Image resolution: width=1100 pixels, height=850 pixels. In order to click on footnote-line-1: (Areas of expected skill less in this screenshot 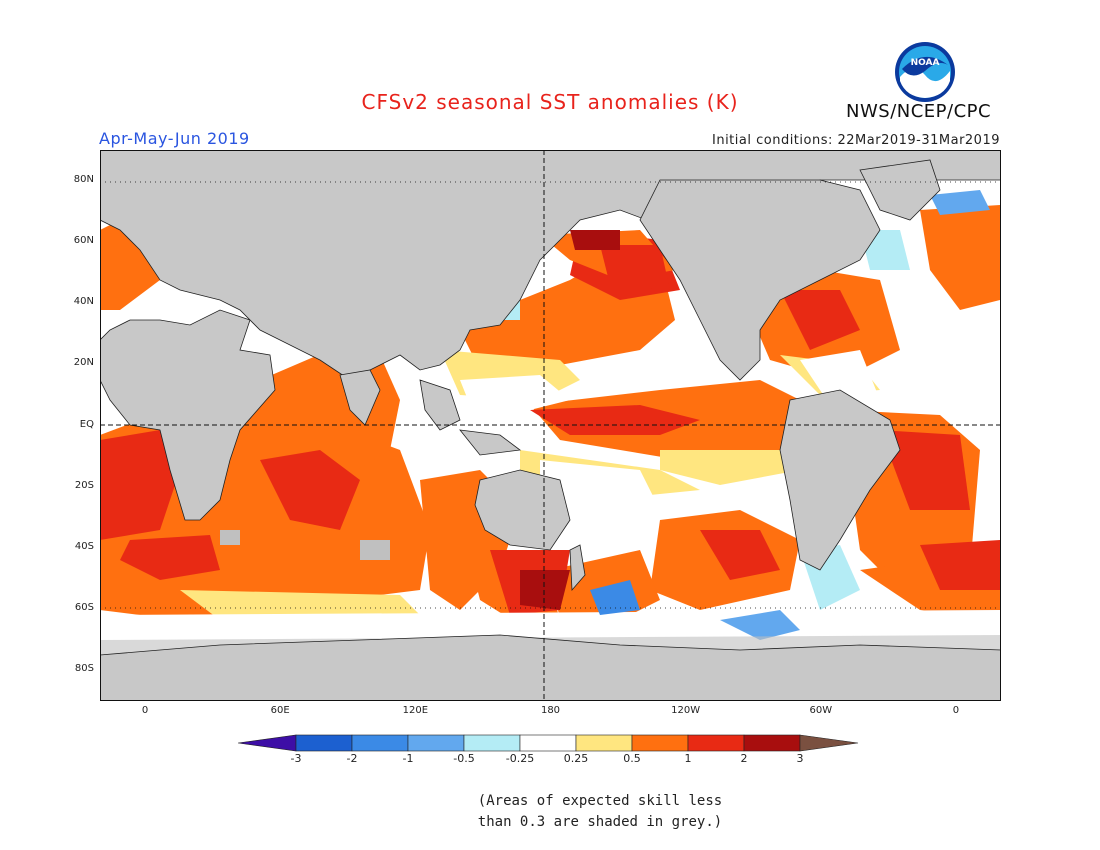, I will do `click(600, 801)`.